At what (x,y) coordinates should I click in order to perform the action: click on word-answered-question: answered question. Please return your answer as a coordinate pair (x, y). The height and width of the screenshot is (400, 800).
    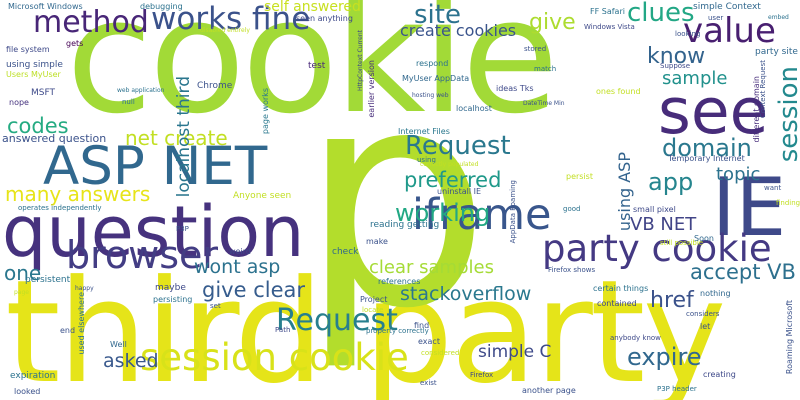
    Looking at the image, I should click on (54, 138).